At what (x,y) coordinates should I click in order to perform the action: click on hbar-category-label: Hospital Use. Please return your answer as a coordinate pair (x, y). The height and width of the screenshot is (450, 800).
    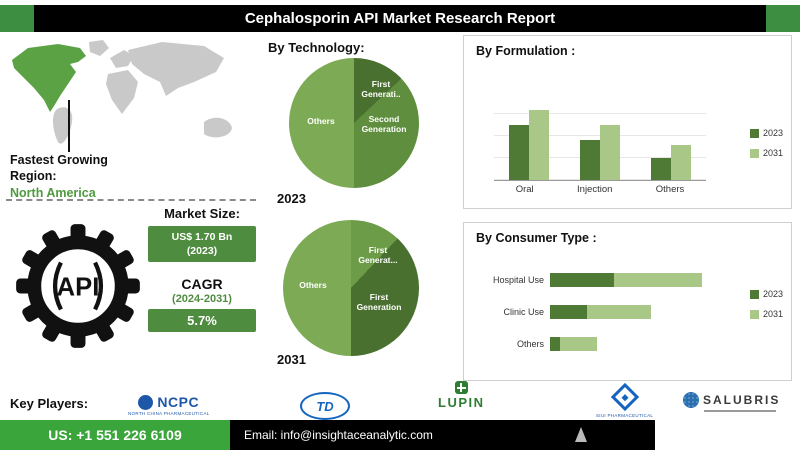
    Looking at the image, I should click on (518, 280).